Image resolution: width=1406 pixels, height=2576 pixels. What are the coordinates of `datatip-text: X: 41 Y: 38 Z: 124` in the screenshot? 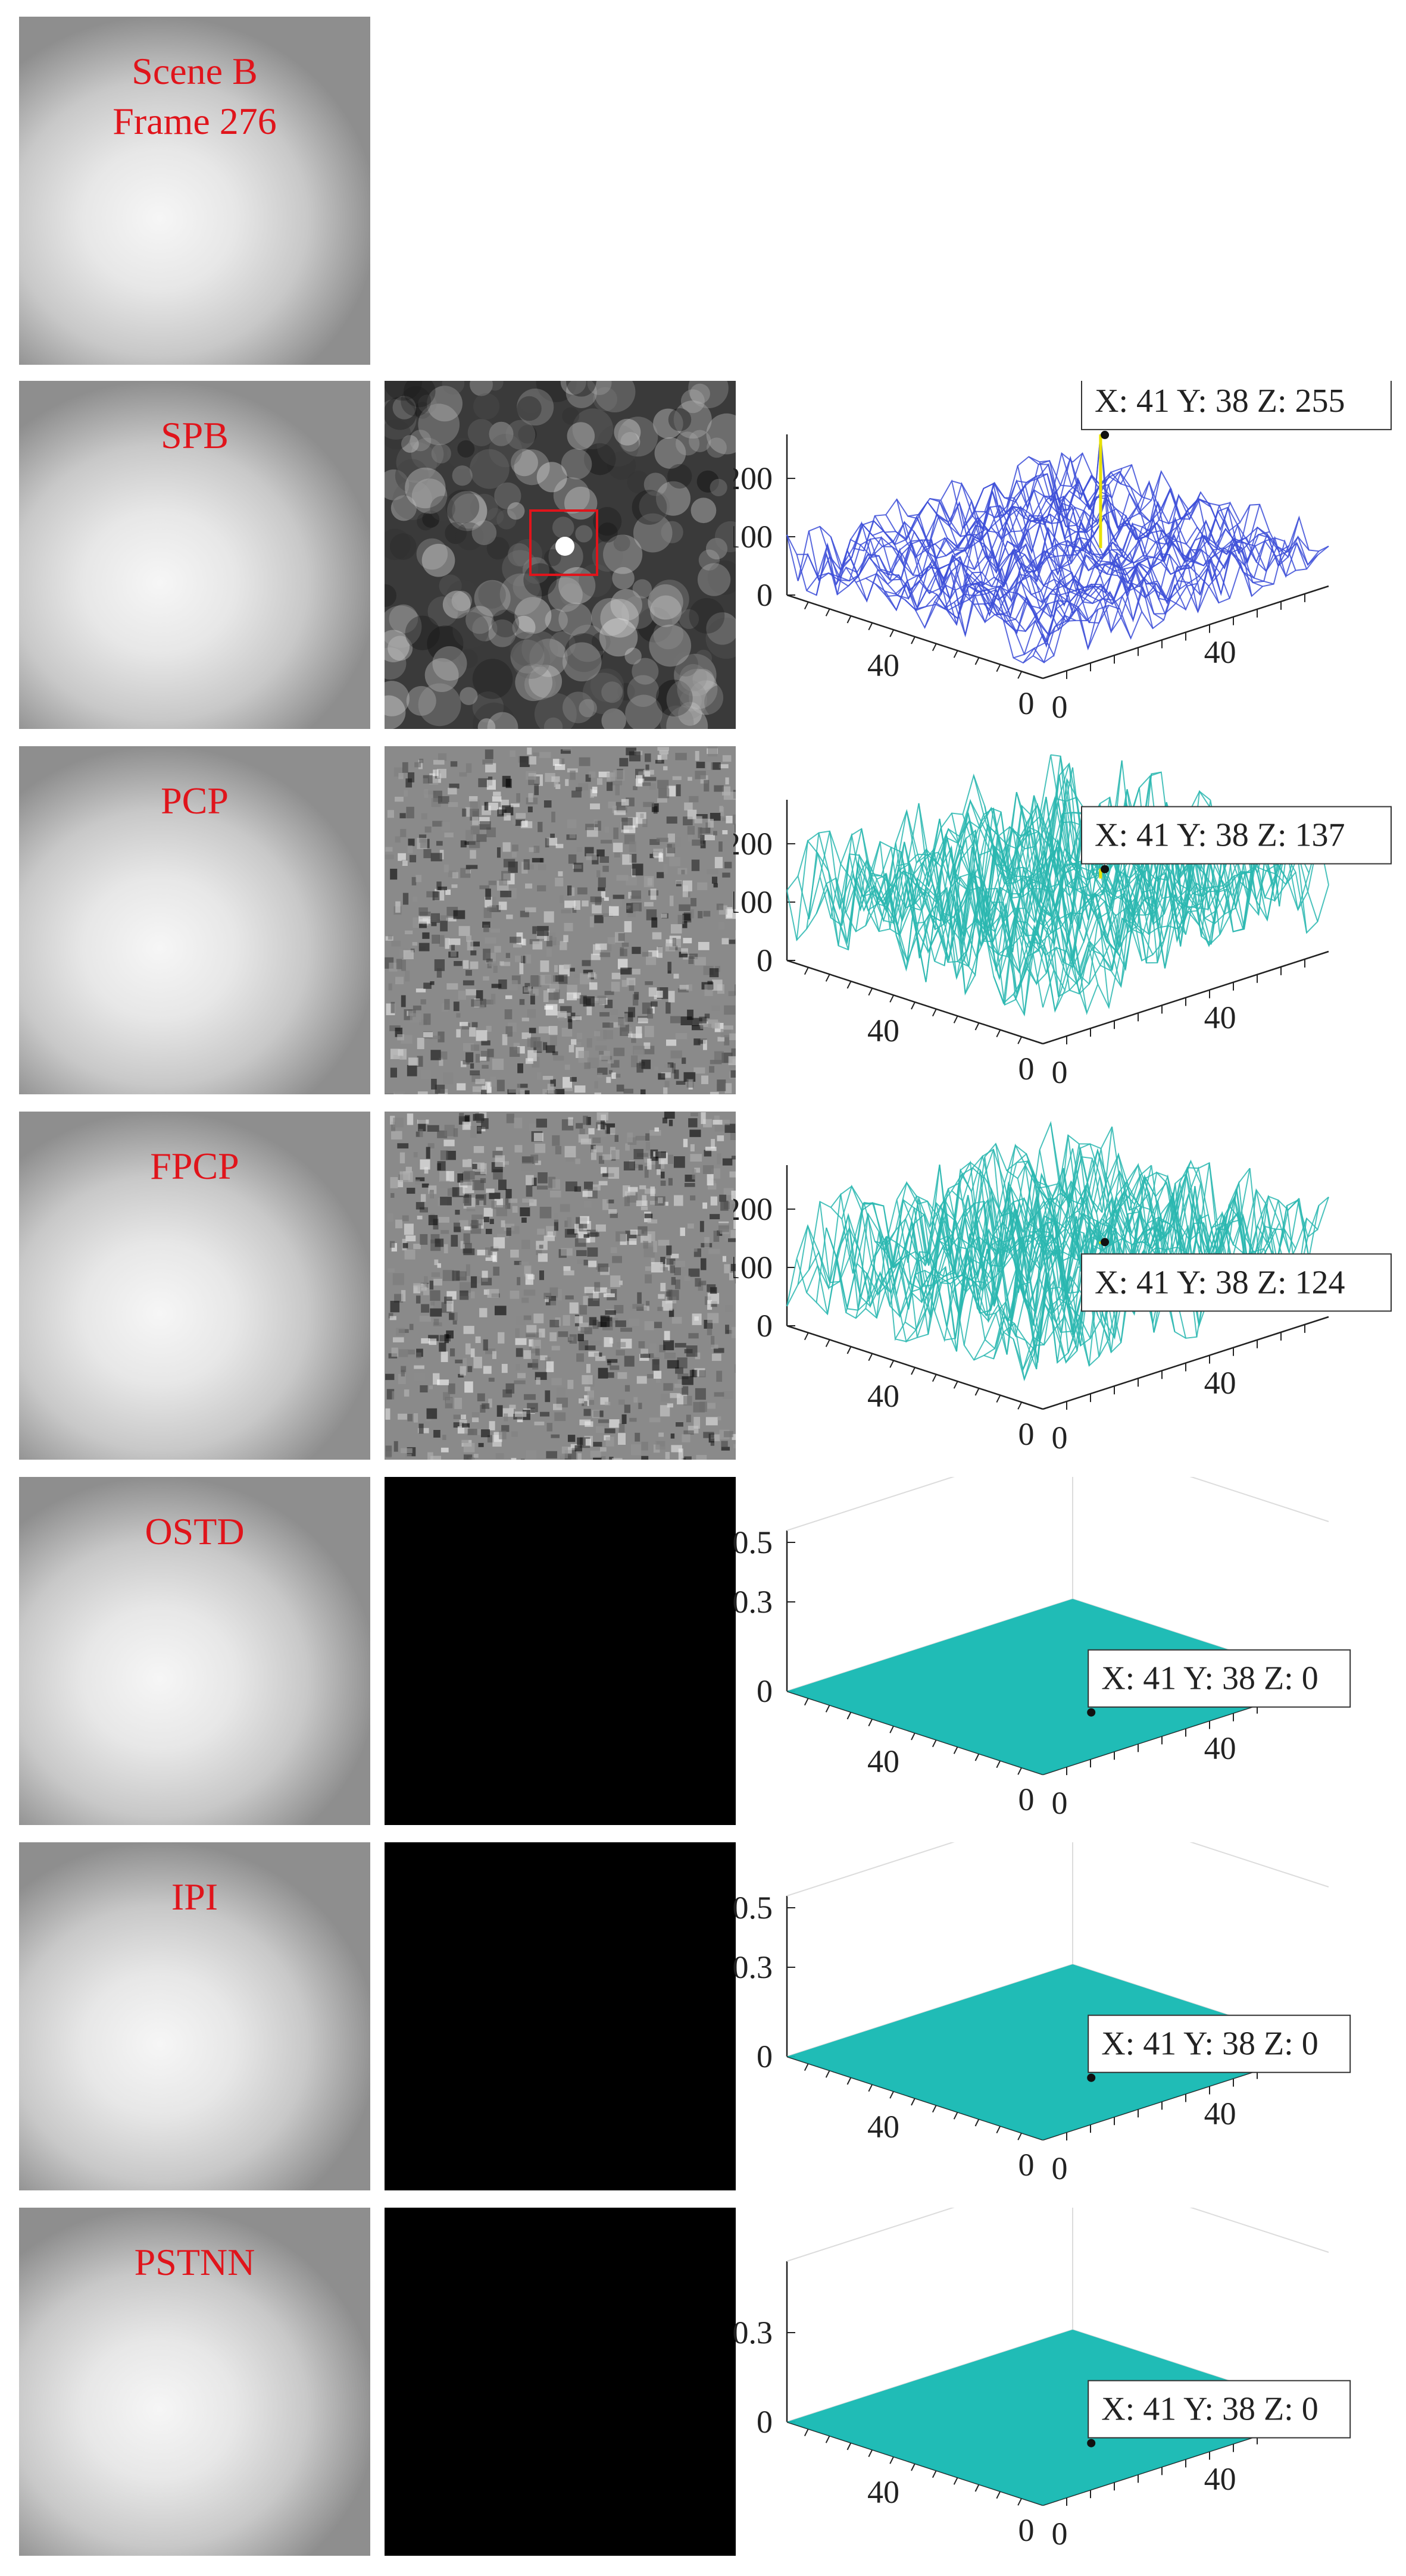 It's located at (1220, 1282).